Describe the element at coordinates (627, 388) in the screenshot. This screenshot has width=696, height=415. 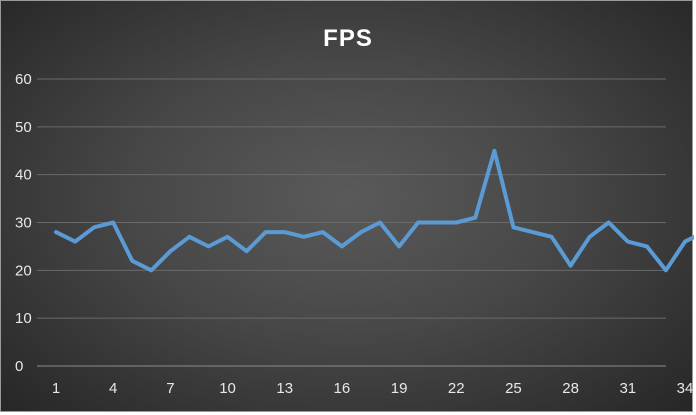
I see `x-tick-label: 31` at that location.